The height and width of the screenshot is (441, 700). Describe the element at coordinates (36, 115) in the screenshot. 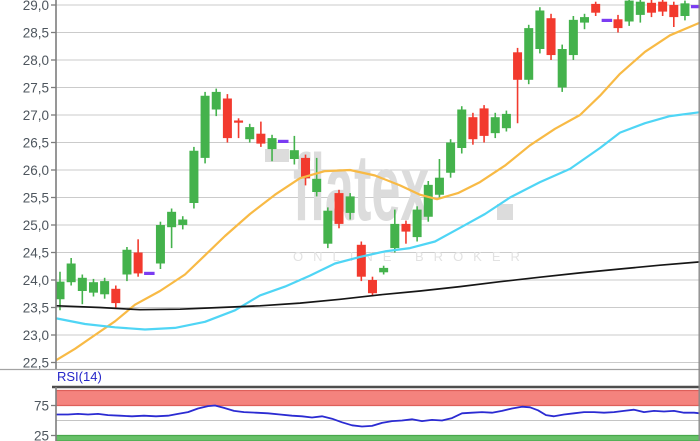

I see `y-axis-label: 27,0` at that location.